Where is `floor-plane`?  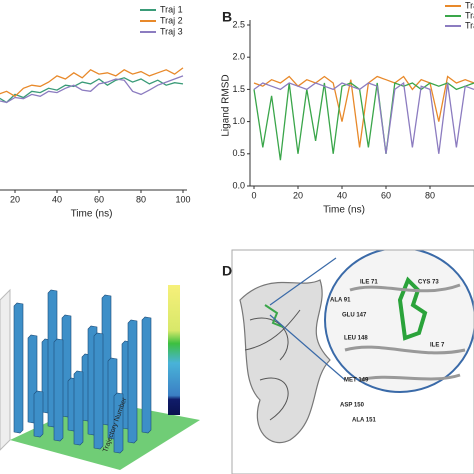
floor-plane is located at coordinates (105, 435).